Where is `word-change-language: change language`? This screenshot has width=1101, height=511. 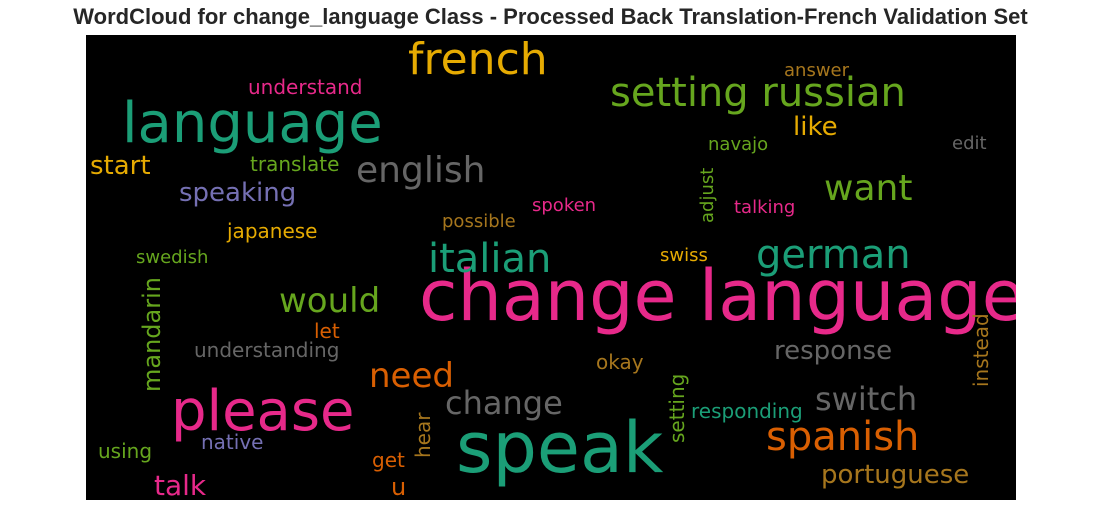
word-change-language: change language is located at coordinates (717, 296).